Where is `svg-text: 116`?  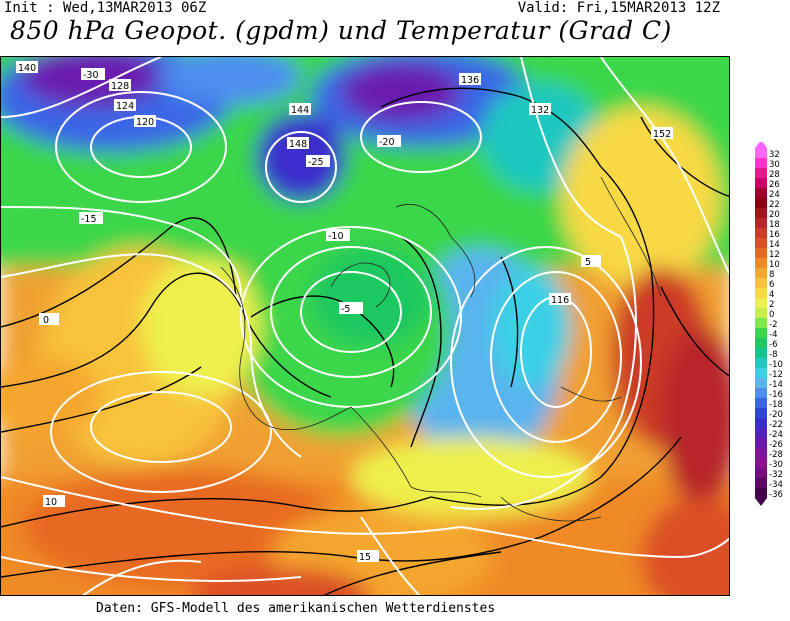 svg-text: 116 is located at coordinates (560, 300).